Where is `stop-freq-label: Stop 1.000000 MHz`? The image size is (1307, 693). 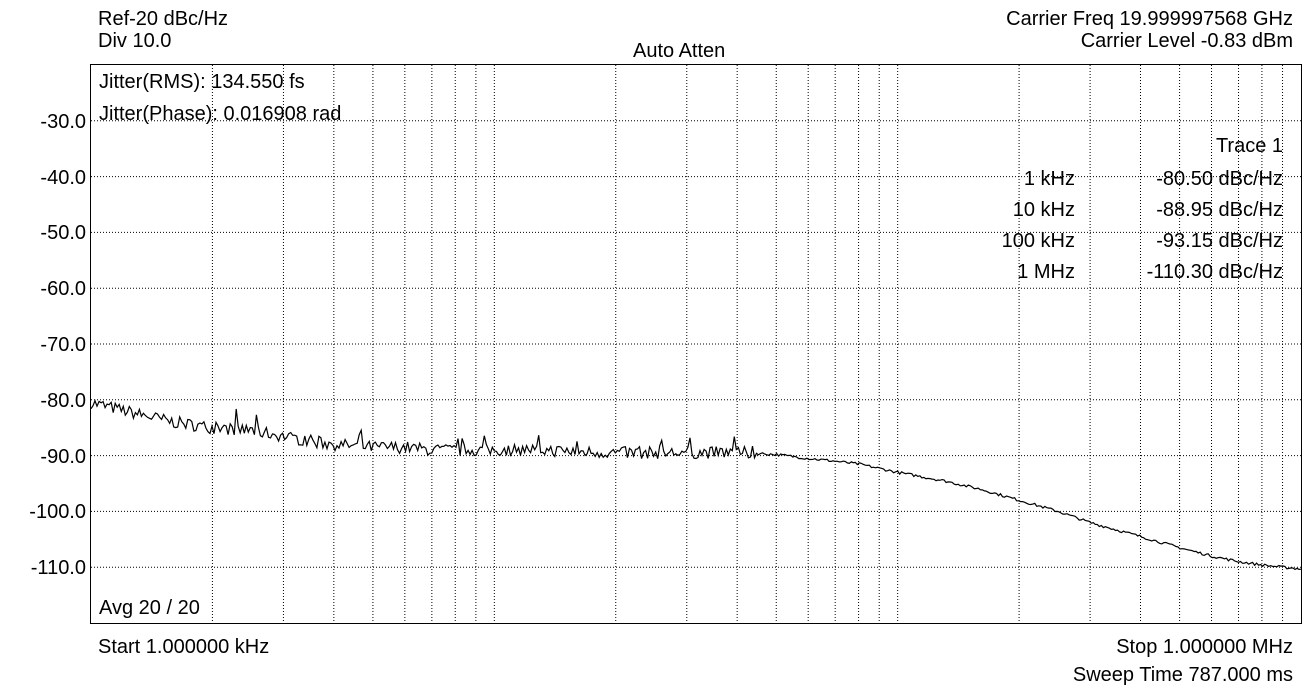 stop-freq-label: Stop 1.000000 MHz is located at coordinates (1204, 647).